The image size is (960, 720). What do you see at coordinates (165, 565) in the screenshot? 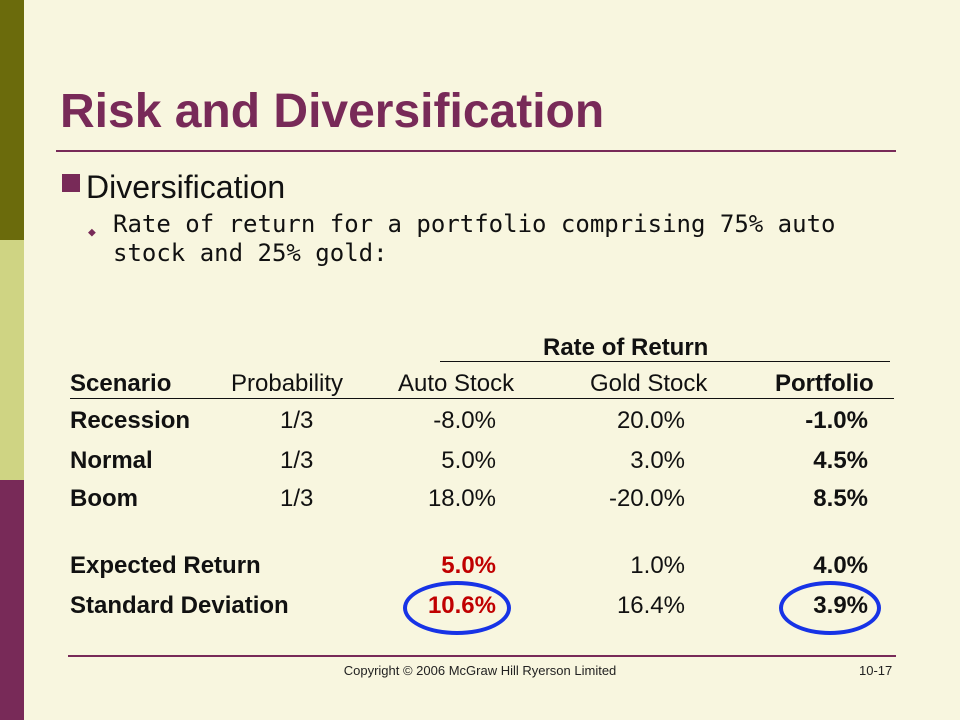
I see `expected-return-label: Expected Return` at bounding box center [165, 565].